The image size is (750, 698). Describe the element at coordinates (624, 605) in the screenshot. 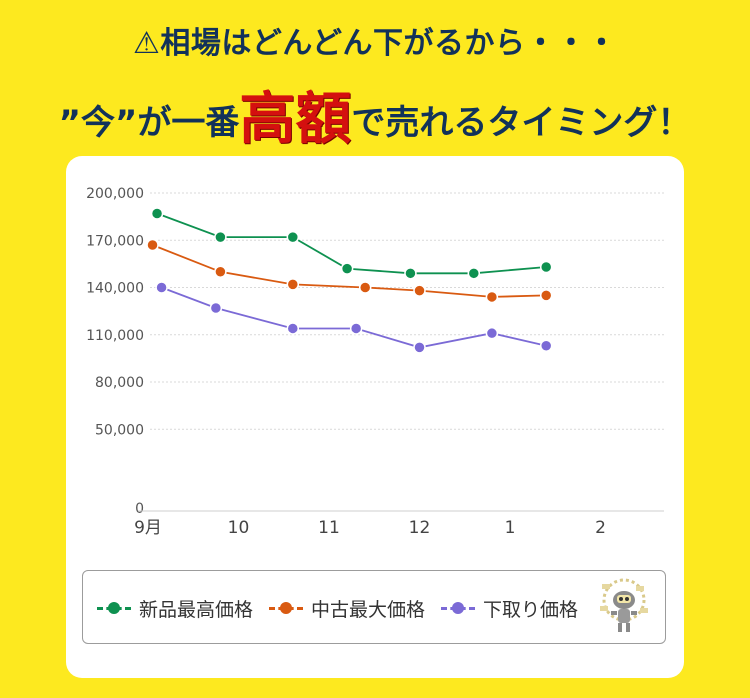

I see `robot-mascot-icon` at that location.